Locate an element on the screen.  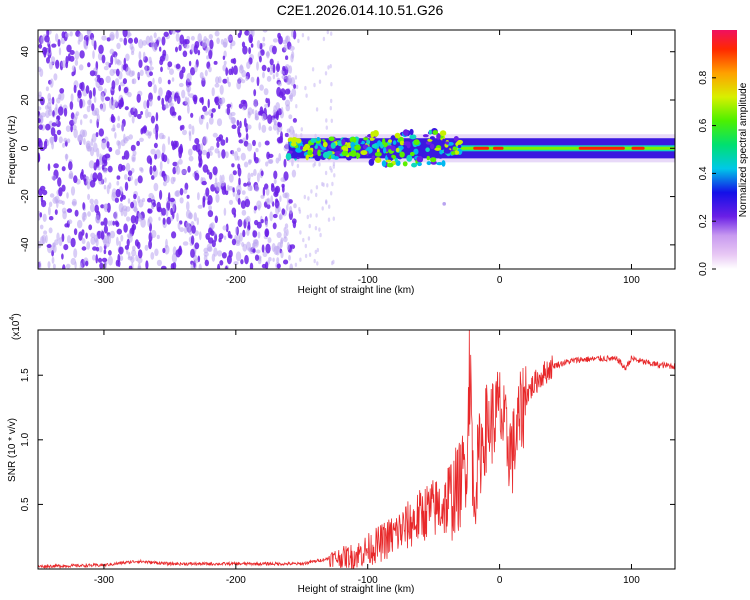
snr-x-tick-label: 100 is located at coordinates (631, 580).